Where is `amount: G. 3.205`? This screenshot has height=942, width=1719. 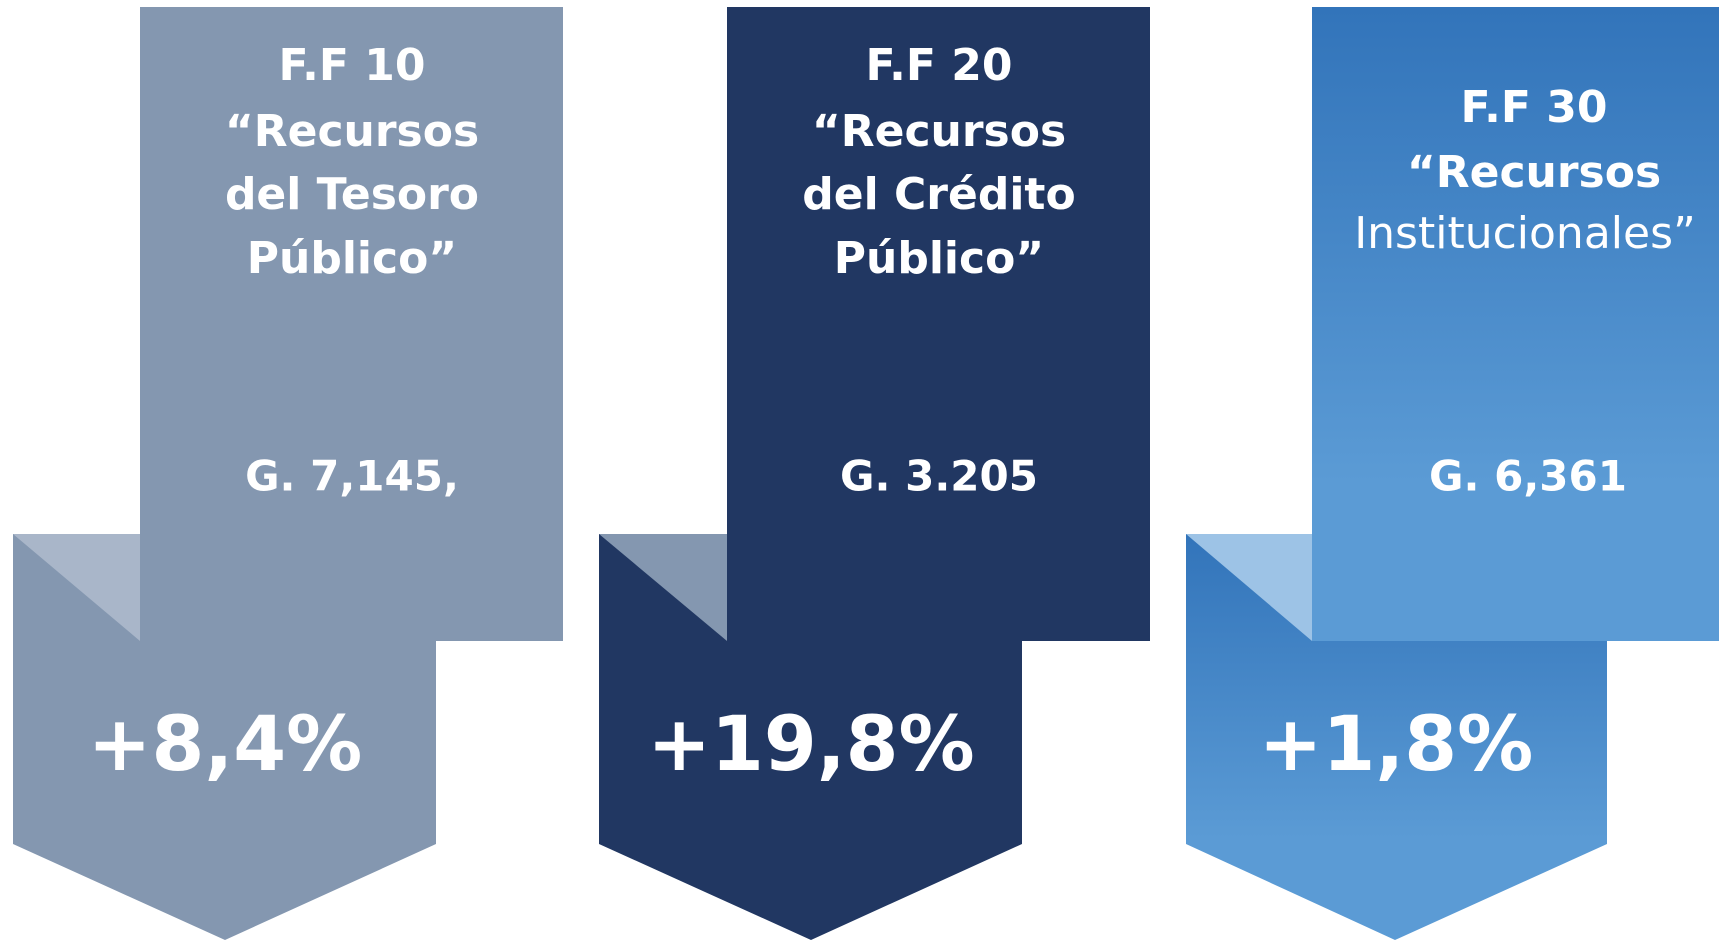 amount: G. 3.205 is located at coordinates (939, 476).